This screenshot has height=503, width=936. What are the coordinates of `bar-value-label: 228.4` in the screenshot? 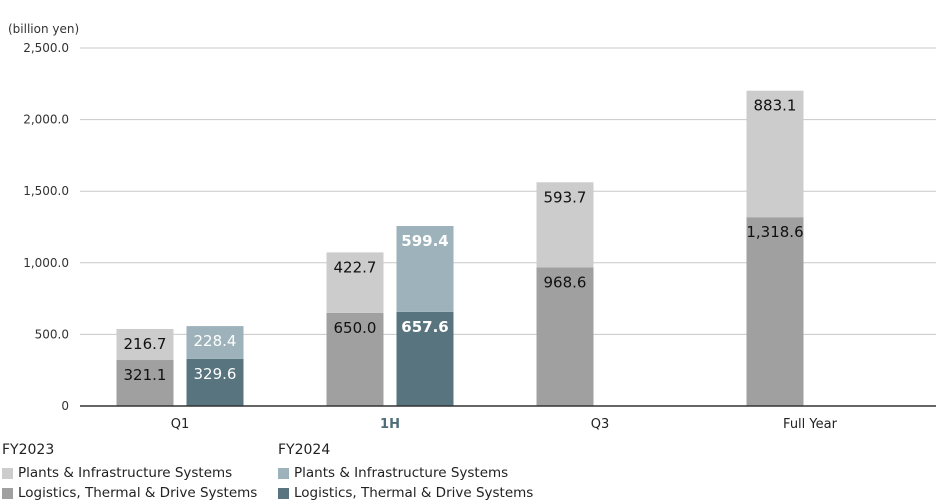 It's located at (215, 341).